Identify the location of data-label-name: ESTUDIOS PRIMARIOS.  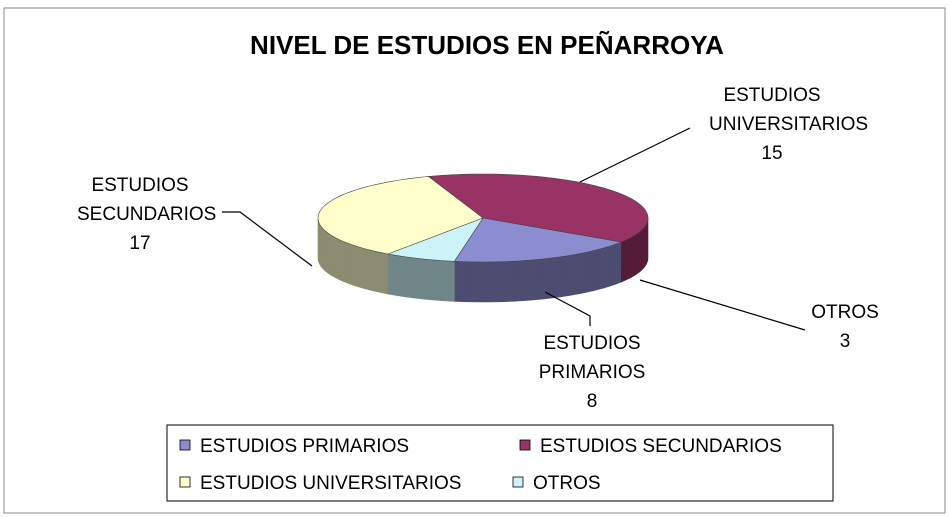
(592, 358).